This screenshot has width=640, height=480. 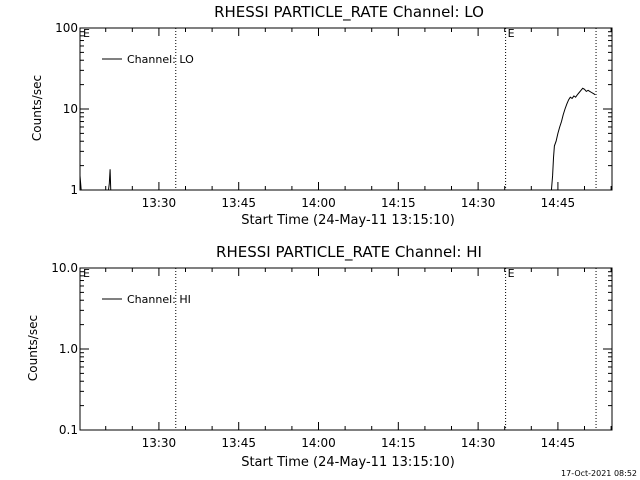 What do you see at coordinates (66, 28) in the screenshot?
I see `y-tick-label: 100` at bounding box center [66, 28].